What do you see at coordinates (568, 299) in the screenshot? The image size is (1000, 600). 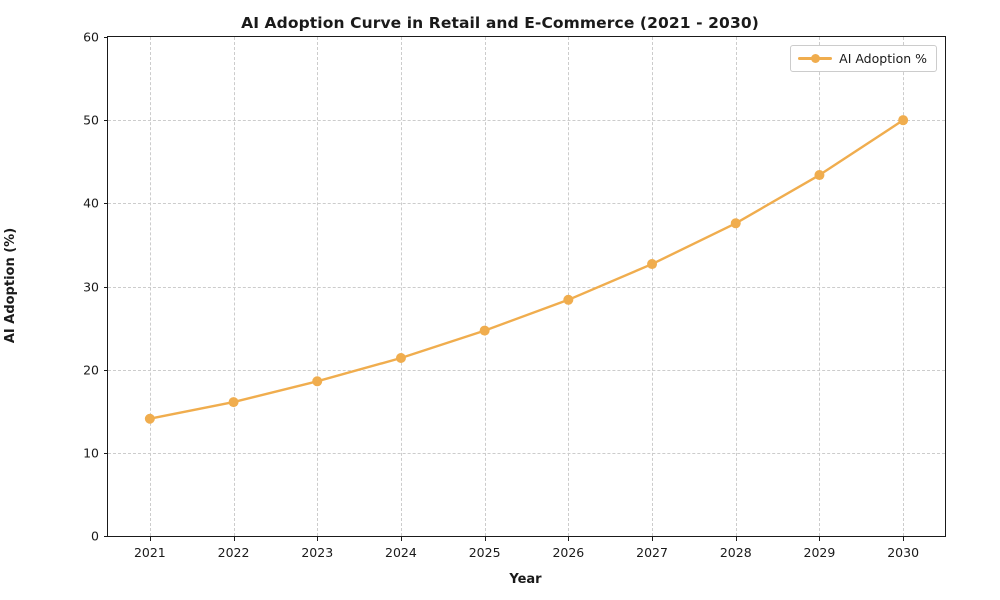 I see `data-point-marker: 2026: 28.4` at bounding box center [568, 299].